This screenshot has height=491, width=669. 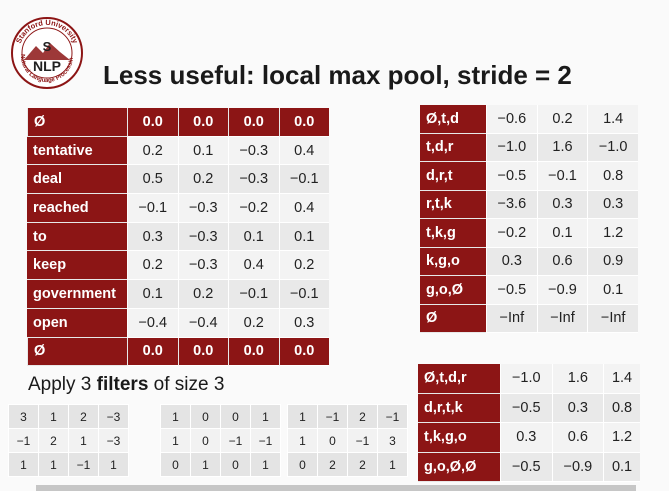 I want to click on value-cell: 1.6, so click(x=562, y=147).